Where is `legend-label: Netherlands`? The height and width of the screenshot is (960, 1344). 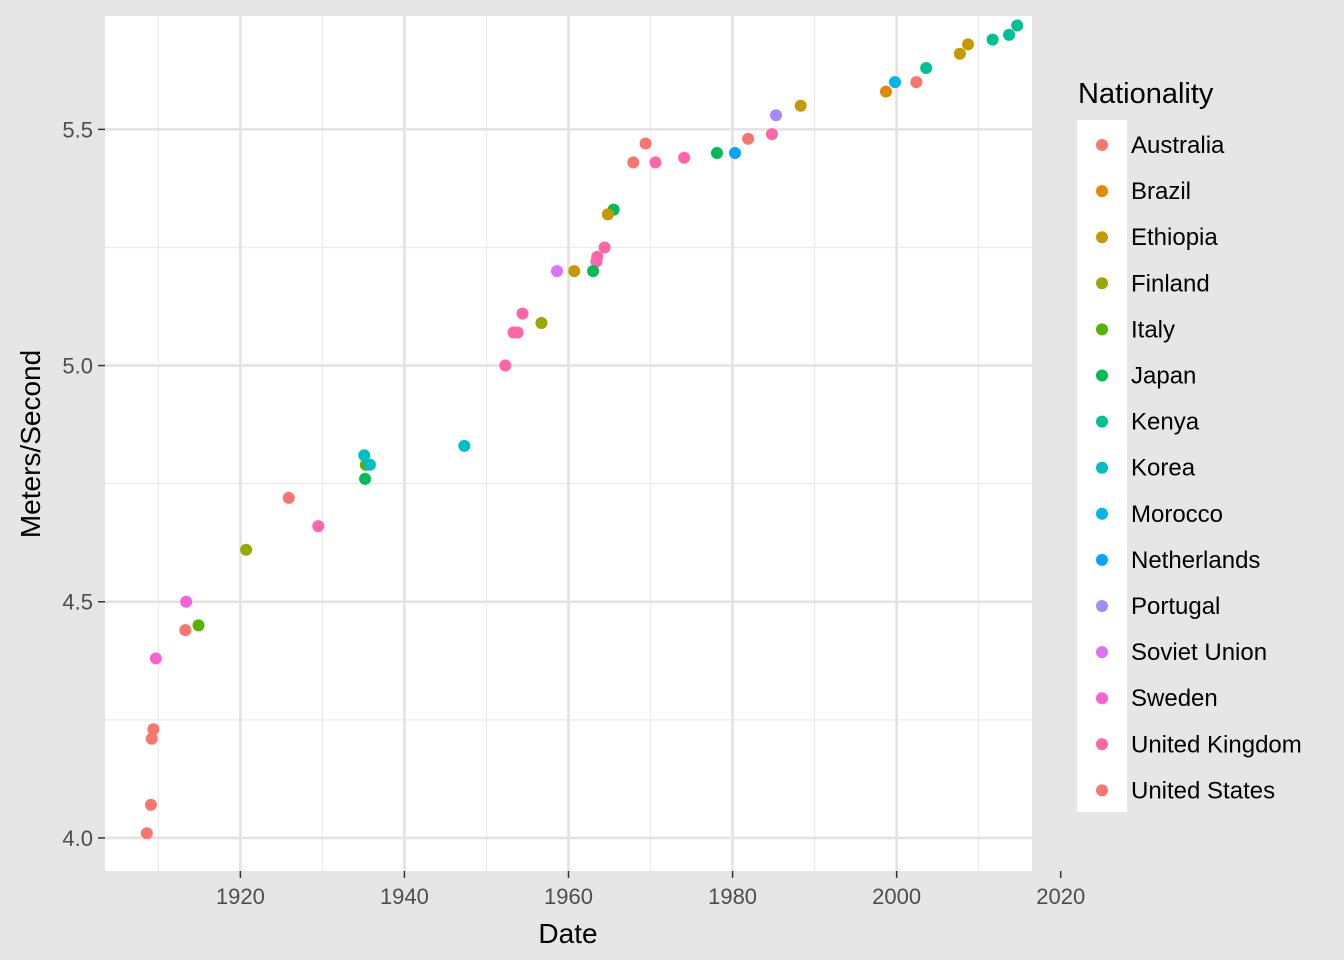 legend-label: Netherlands is located at coordinates (1195, 560).